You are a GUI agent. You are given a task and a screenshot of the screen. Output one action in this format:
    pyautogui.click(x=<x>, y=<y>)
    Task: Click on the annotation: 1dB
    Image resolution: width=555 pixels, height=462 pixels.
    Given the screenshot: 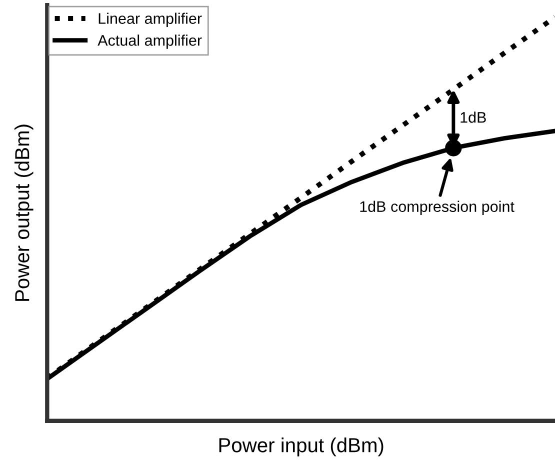 What is the action you would take?
    pyautogui.click(x=473, y=117)
    